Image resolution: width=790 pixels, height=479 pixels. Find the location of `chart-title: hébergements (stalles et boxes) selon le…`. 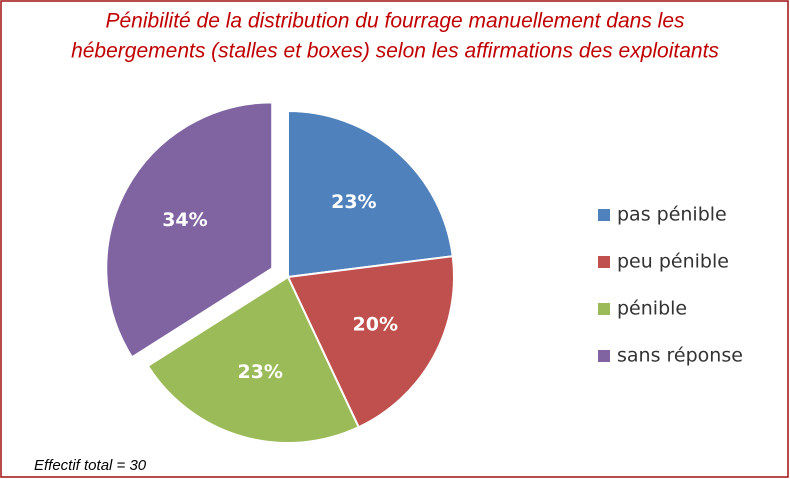

chart-title: hébergements (stalles et boxes) selon le… is located at coordinates (395, 51).